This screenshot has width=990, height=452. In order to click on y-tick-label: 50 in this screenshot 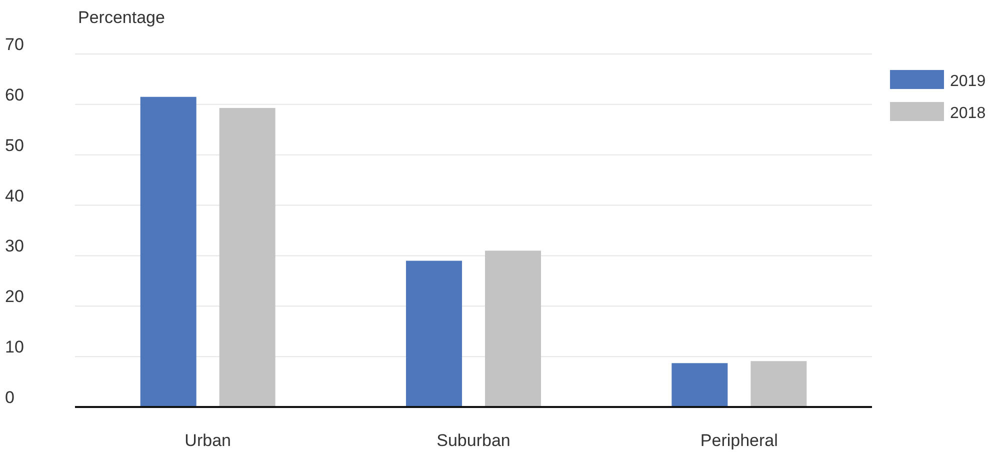, I will do `click(14, 145)`.